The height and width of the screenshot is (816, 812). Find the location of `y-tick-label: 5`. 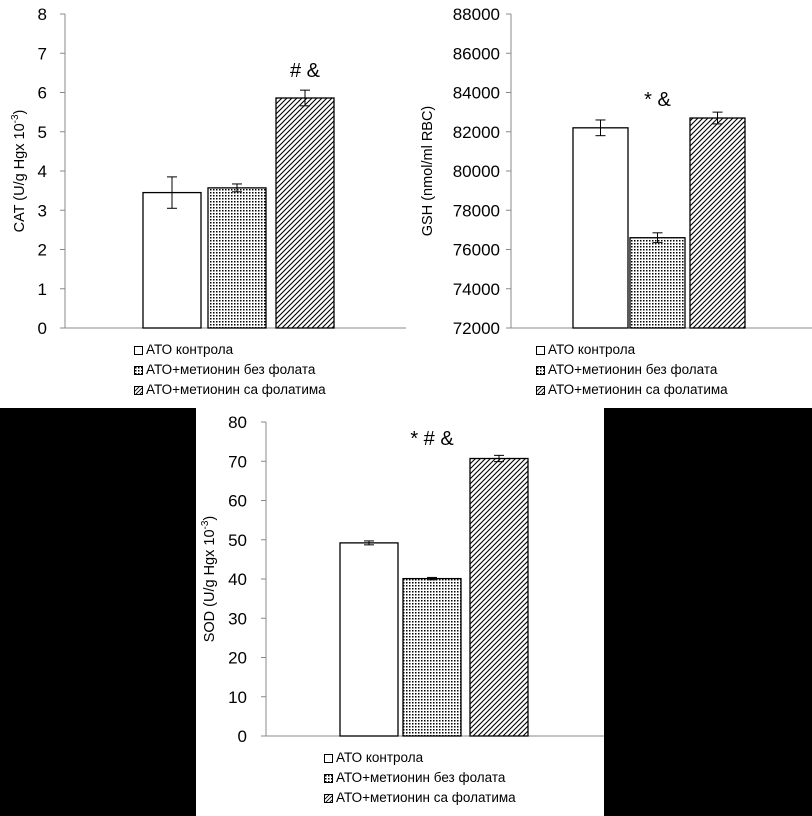

y-tick-label: 5 is located at coordinates (42, 132).